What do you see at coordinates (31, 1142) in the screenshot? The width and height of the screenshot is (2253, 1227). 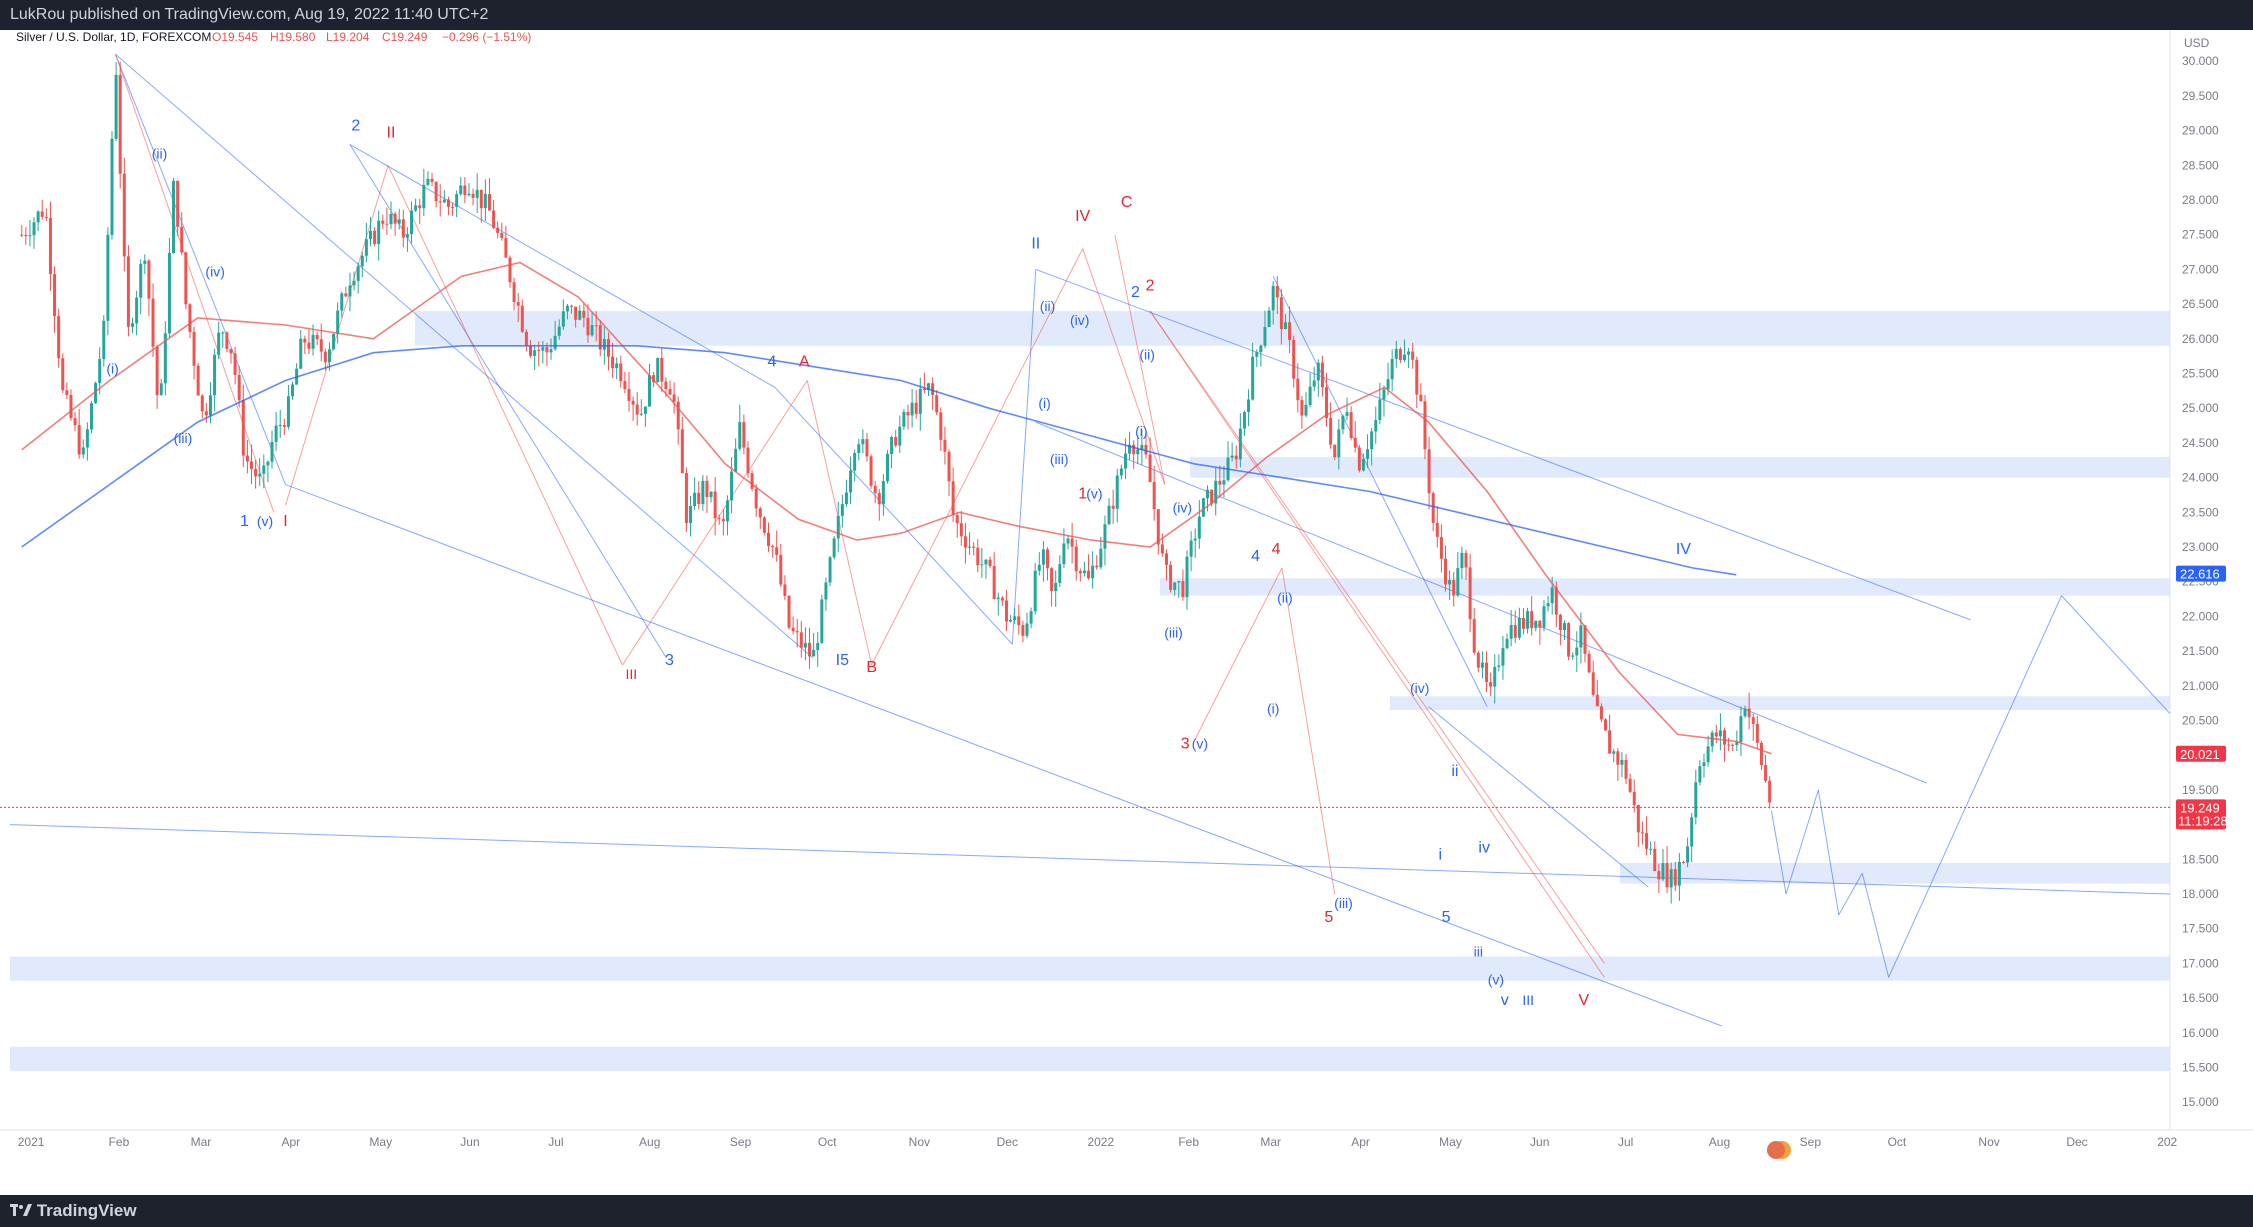 I see `time-tick: 2021` at bounding box center [31, 1142].